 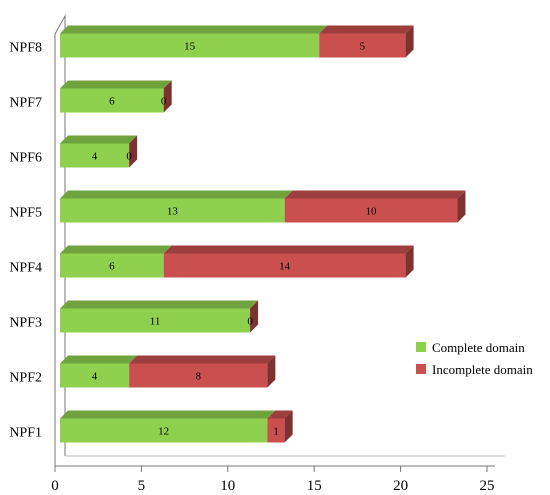 I want to click on category-label: NPF2, so click(x=25, y=378).